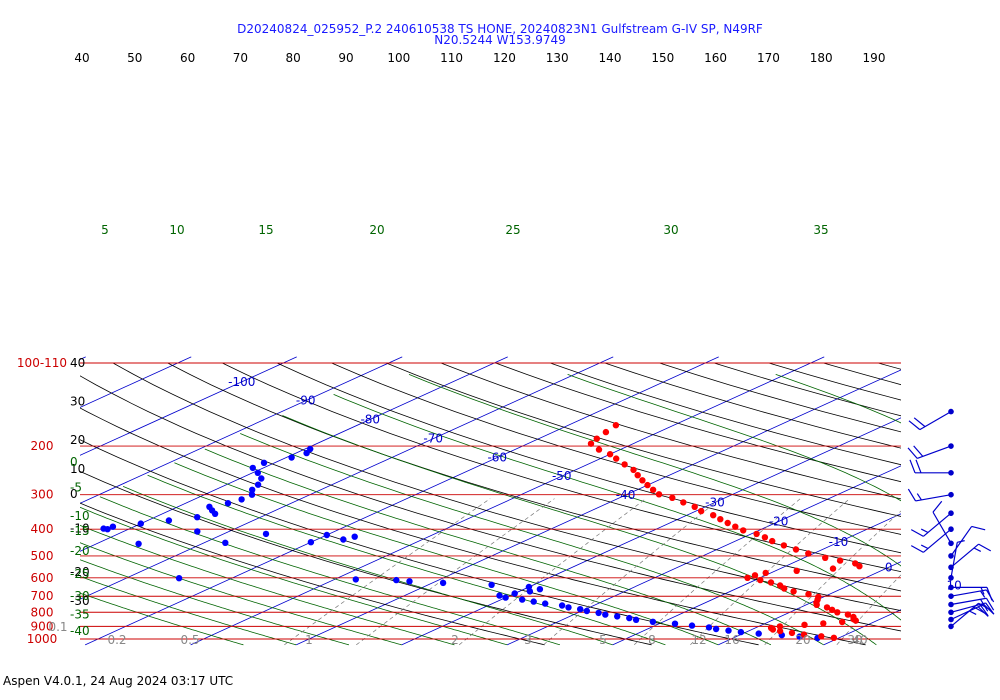 The height and width of the screenshot is (700, 1000). What do you see at coordinates (874, 58) in the screenshot?
I see `top-axis-label: 190` at bounding box center [874, 58].